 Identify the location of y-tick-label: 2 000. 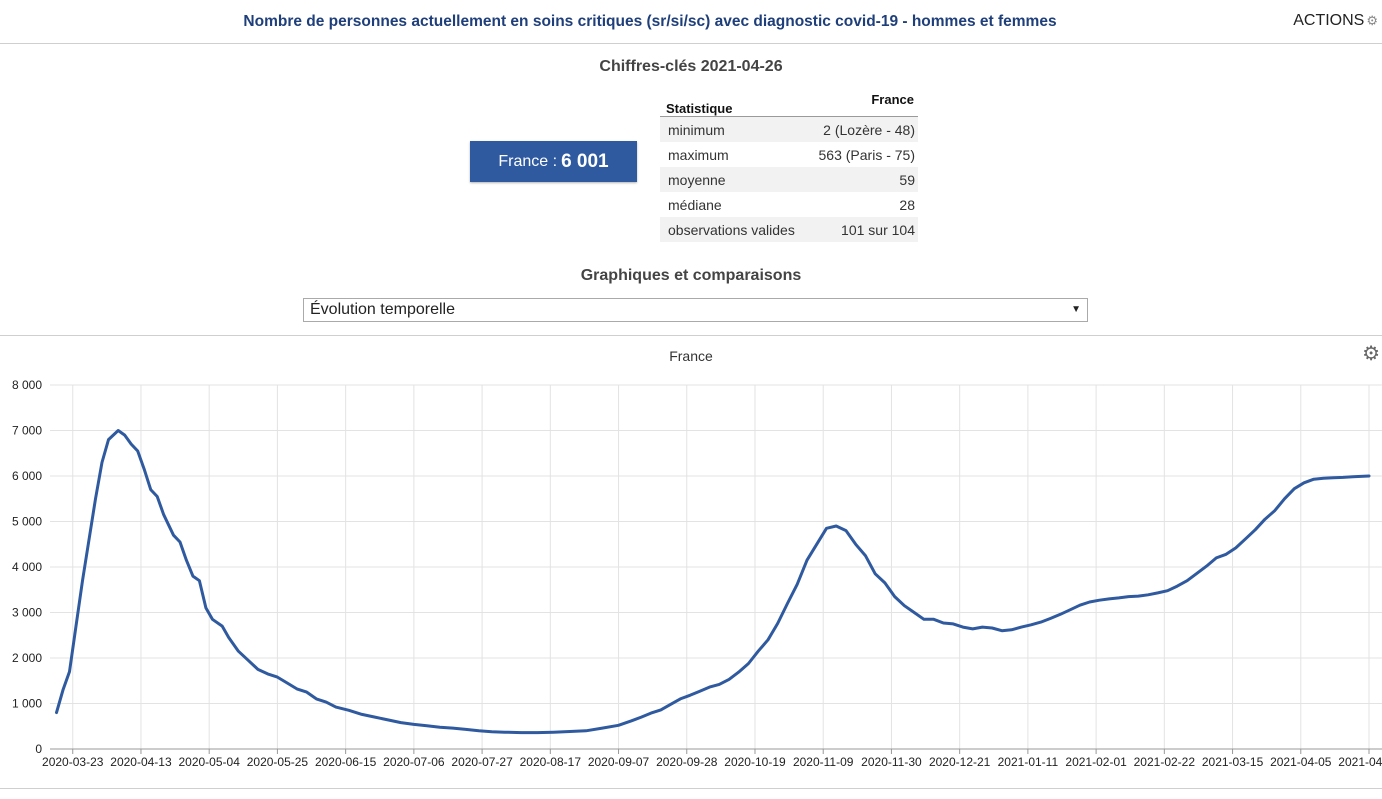
(27, 658).